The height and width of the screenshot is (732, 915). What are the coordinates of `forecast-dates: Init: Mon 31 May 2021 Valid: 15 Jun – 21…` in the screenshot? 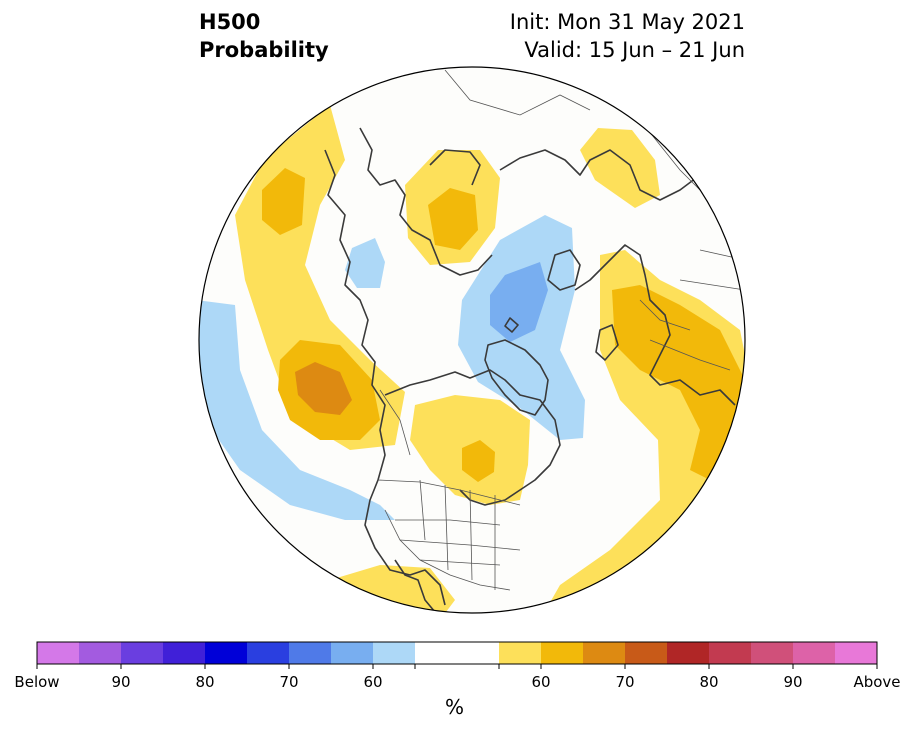 It's located at (627, 36).